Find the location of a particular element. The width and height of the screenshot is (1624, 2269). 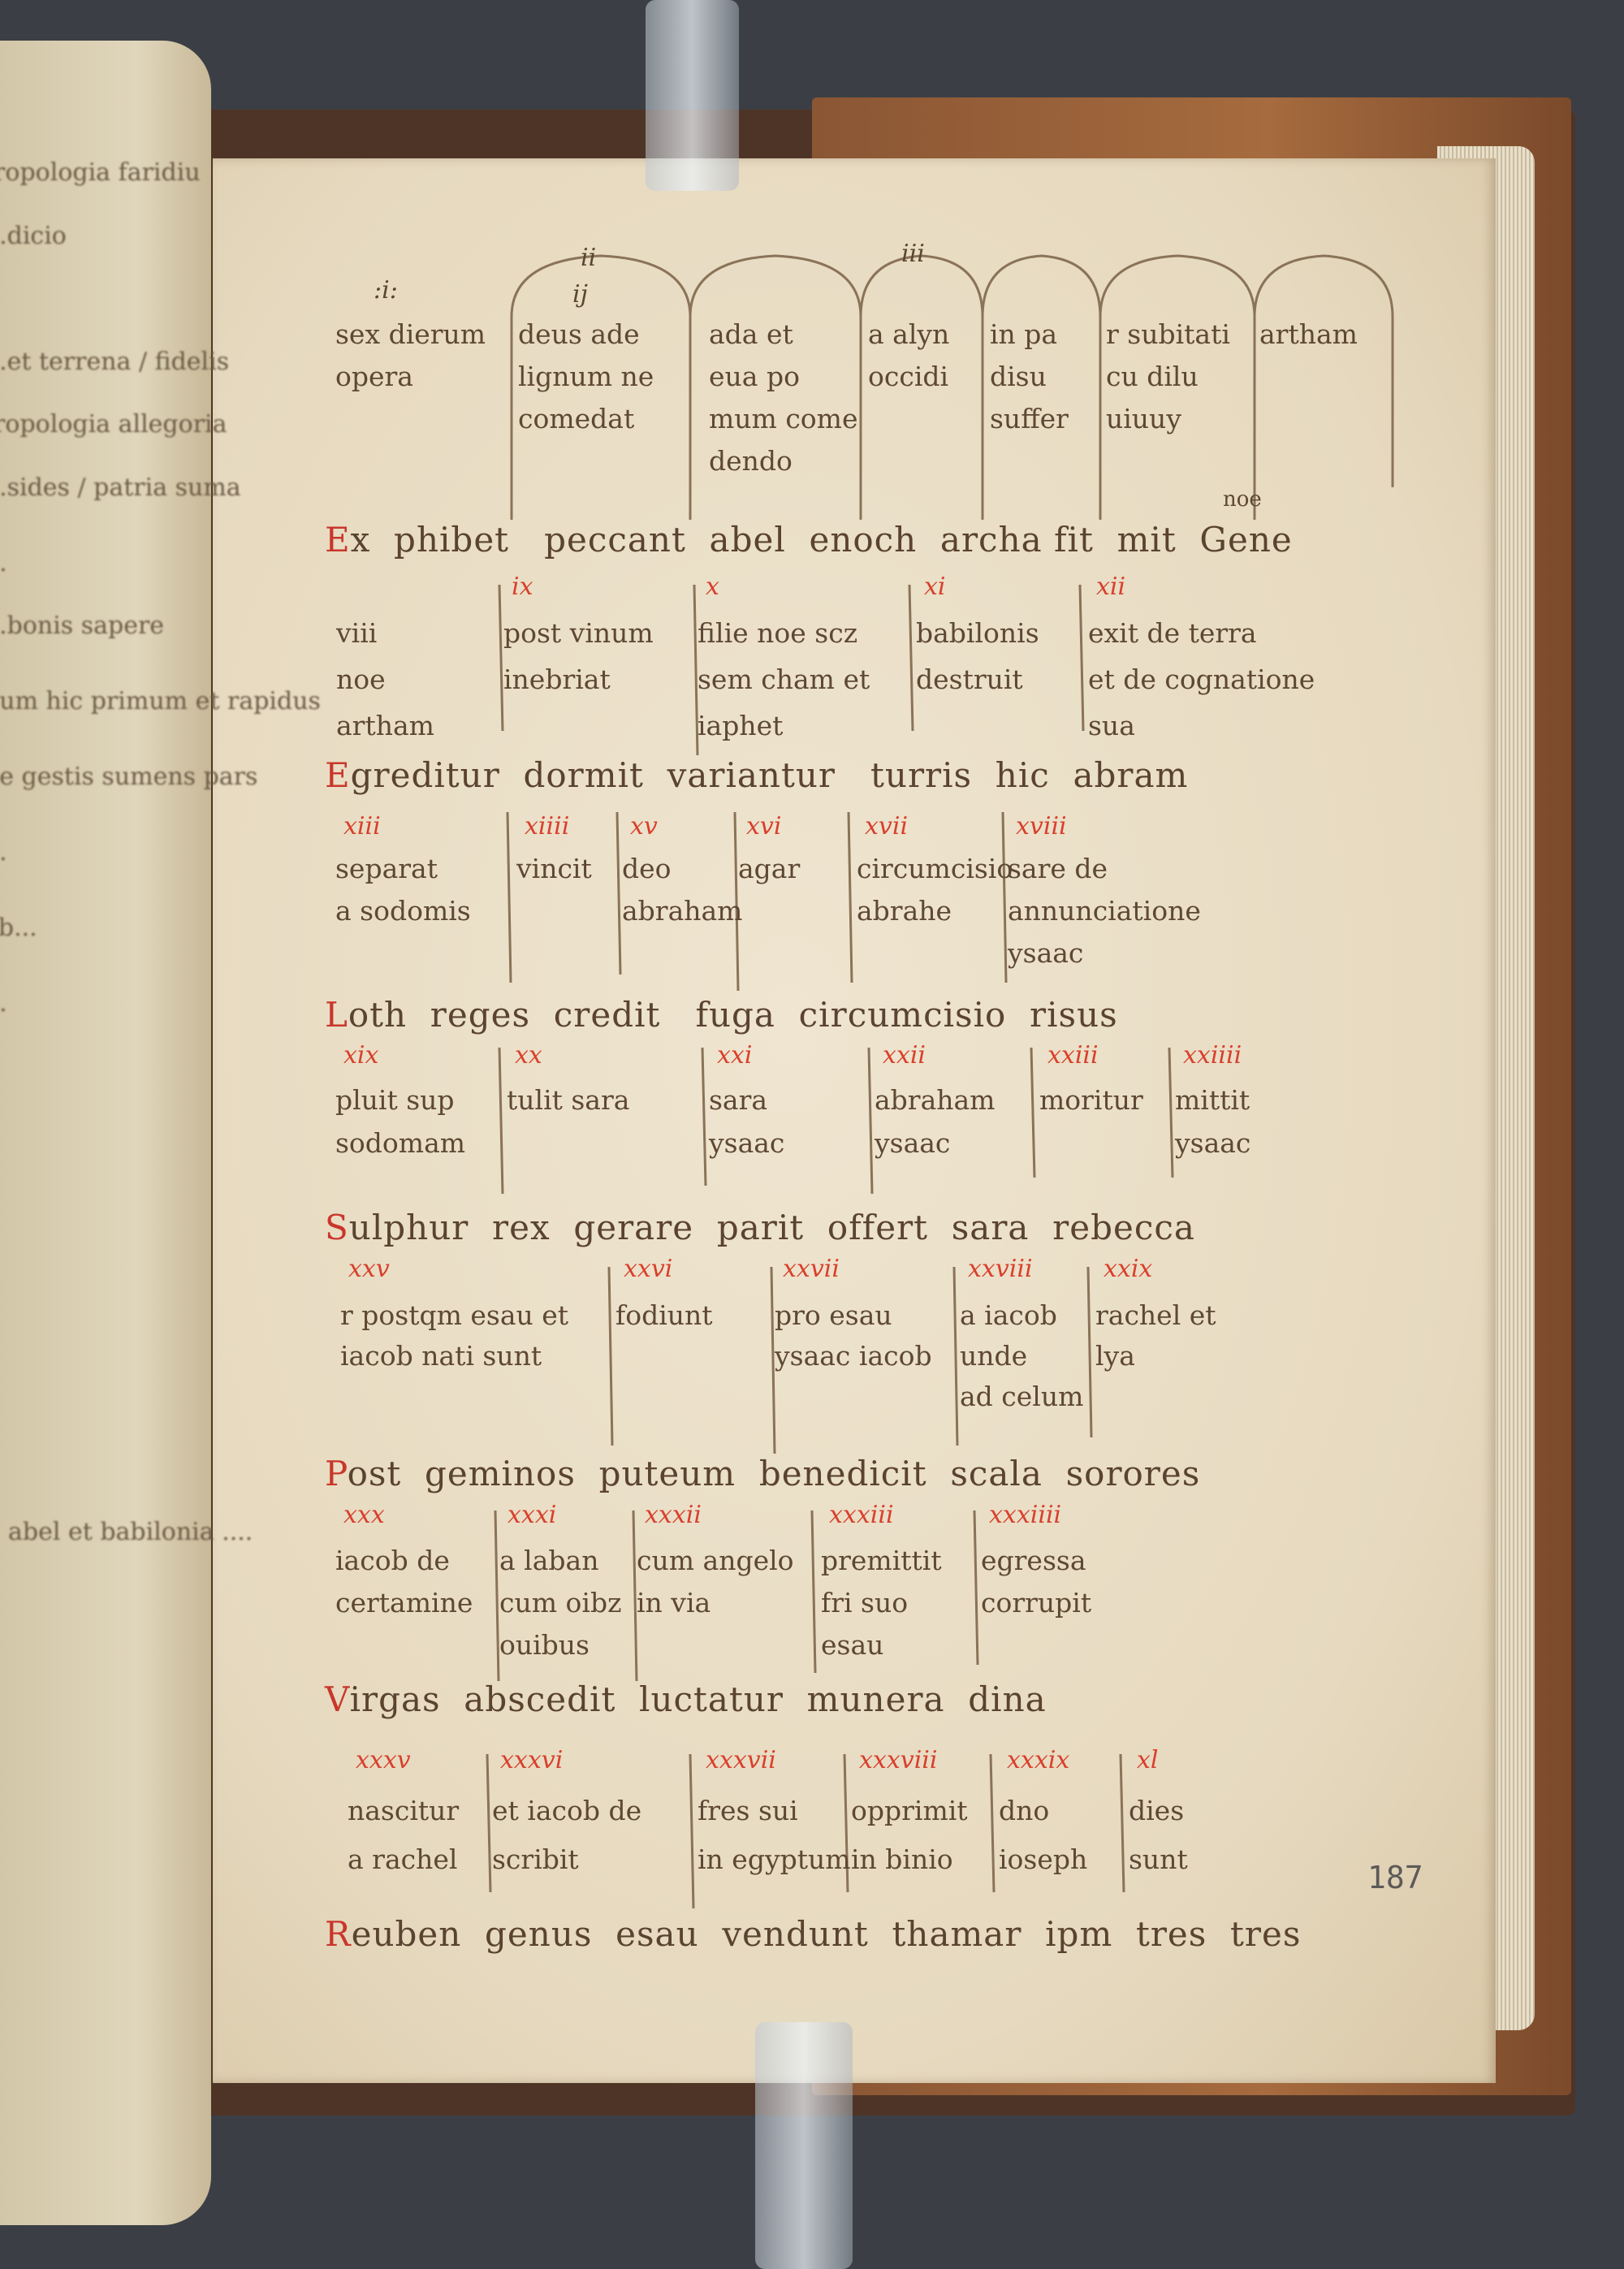

cell-text-line: moritur is located at coordinates (1091, 1100).